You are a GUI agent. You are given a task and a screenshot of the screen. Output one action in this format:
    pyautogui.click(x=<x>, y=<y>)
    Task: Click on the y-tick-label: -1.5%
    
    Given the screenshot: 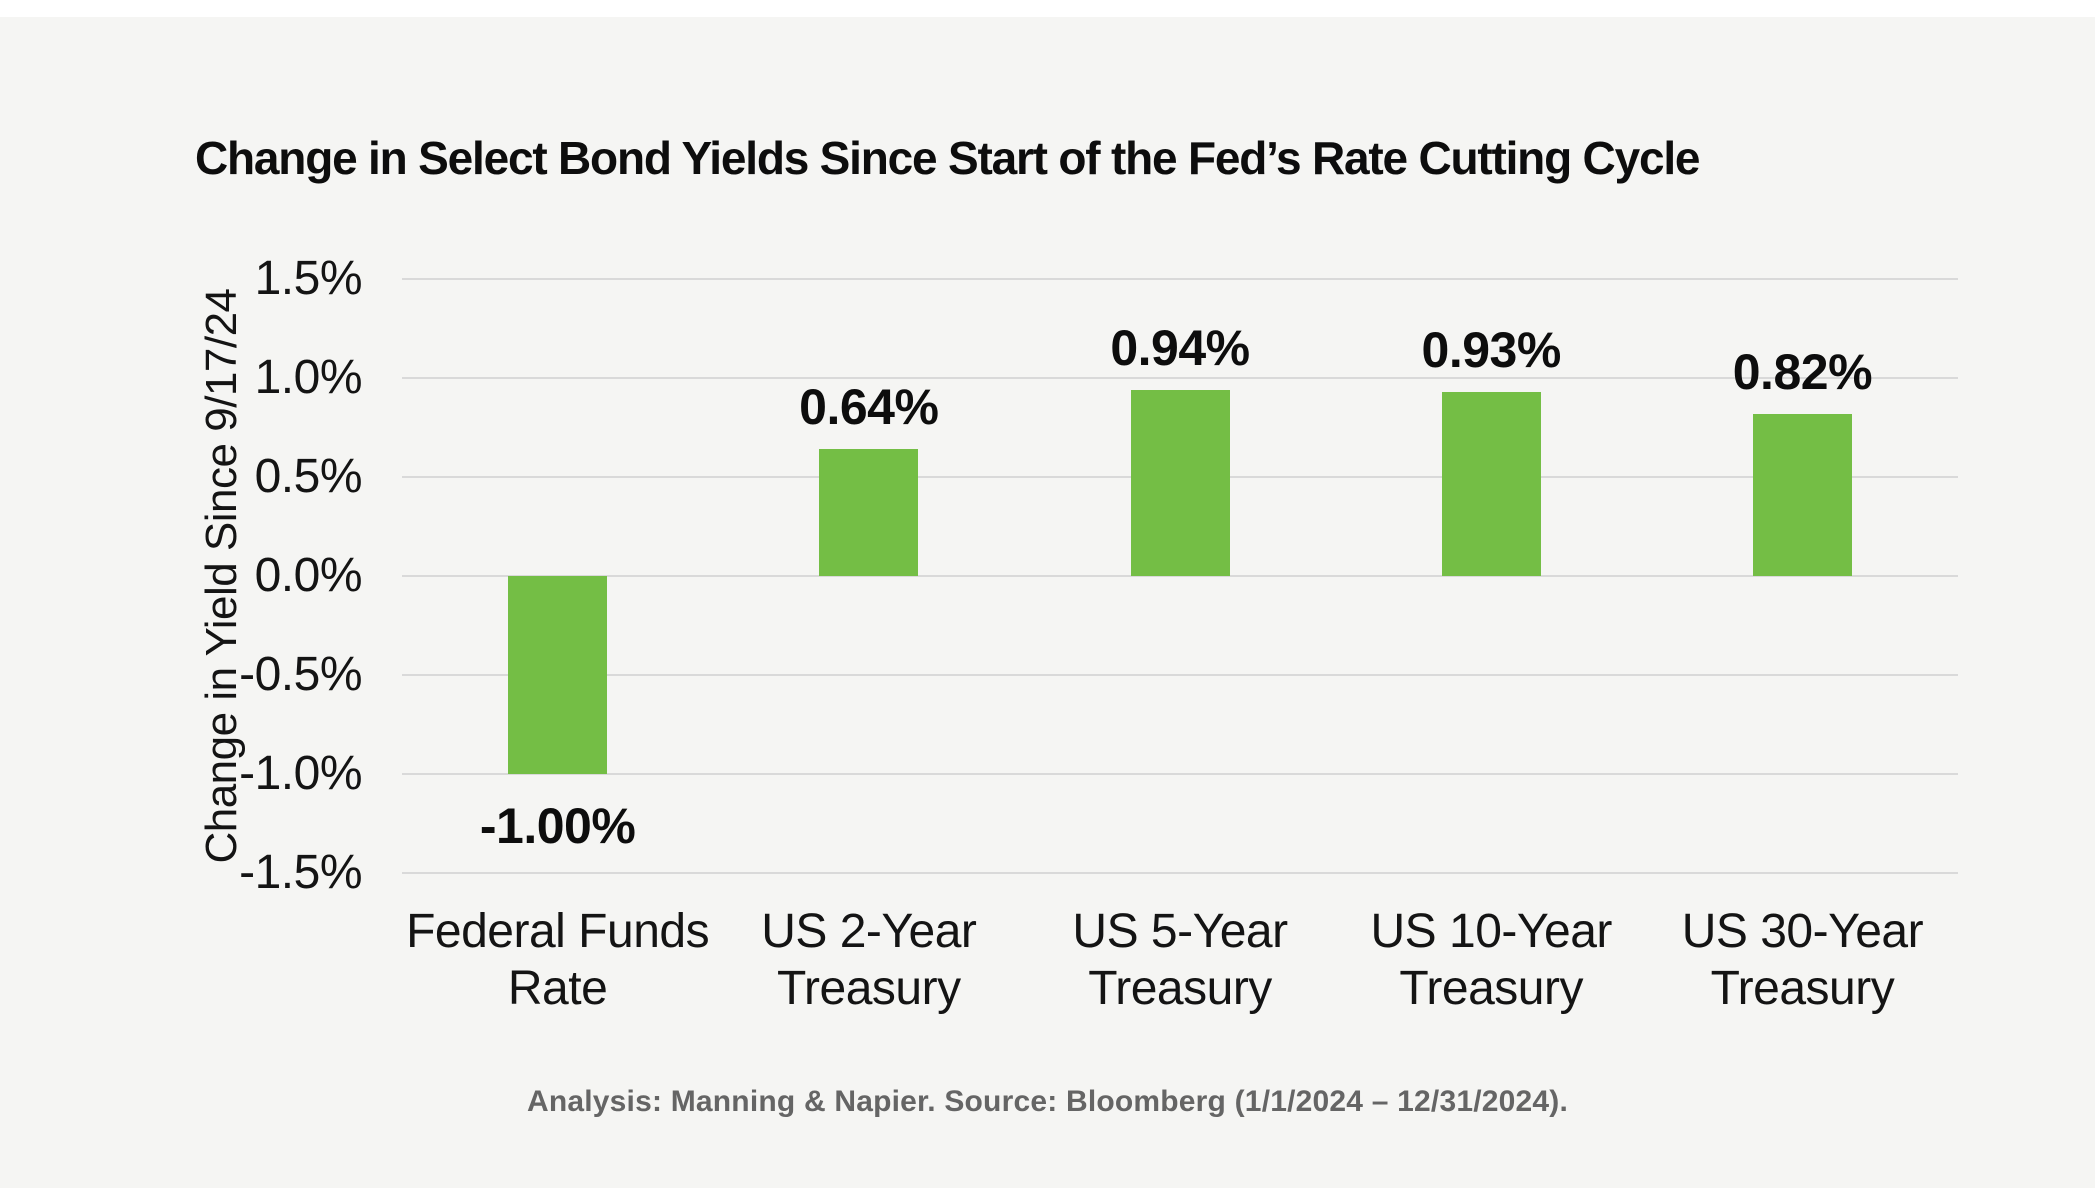 What is the action you would take?
    pyautogui.click(x=300, y=872)
    